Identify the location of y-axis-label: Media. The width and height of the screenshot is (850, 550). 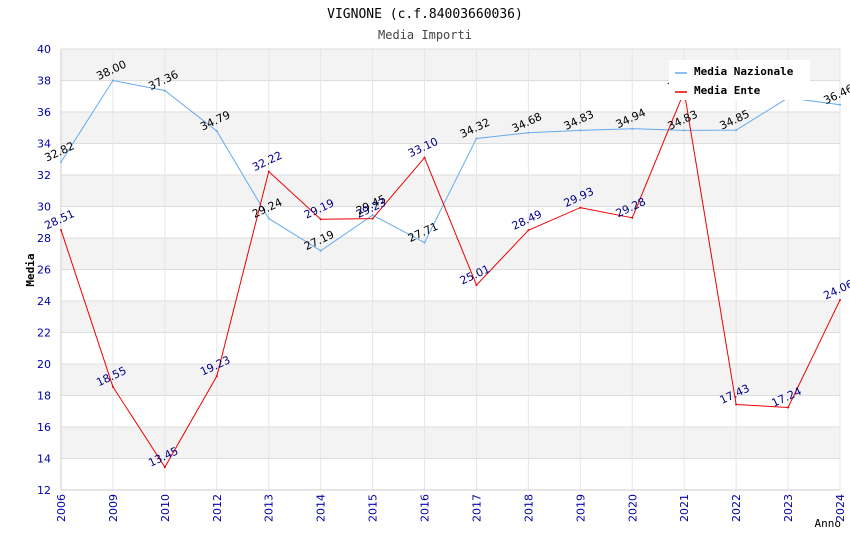
(30, 269).